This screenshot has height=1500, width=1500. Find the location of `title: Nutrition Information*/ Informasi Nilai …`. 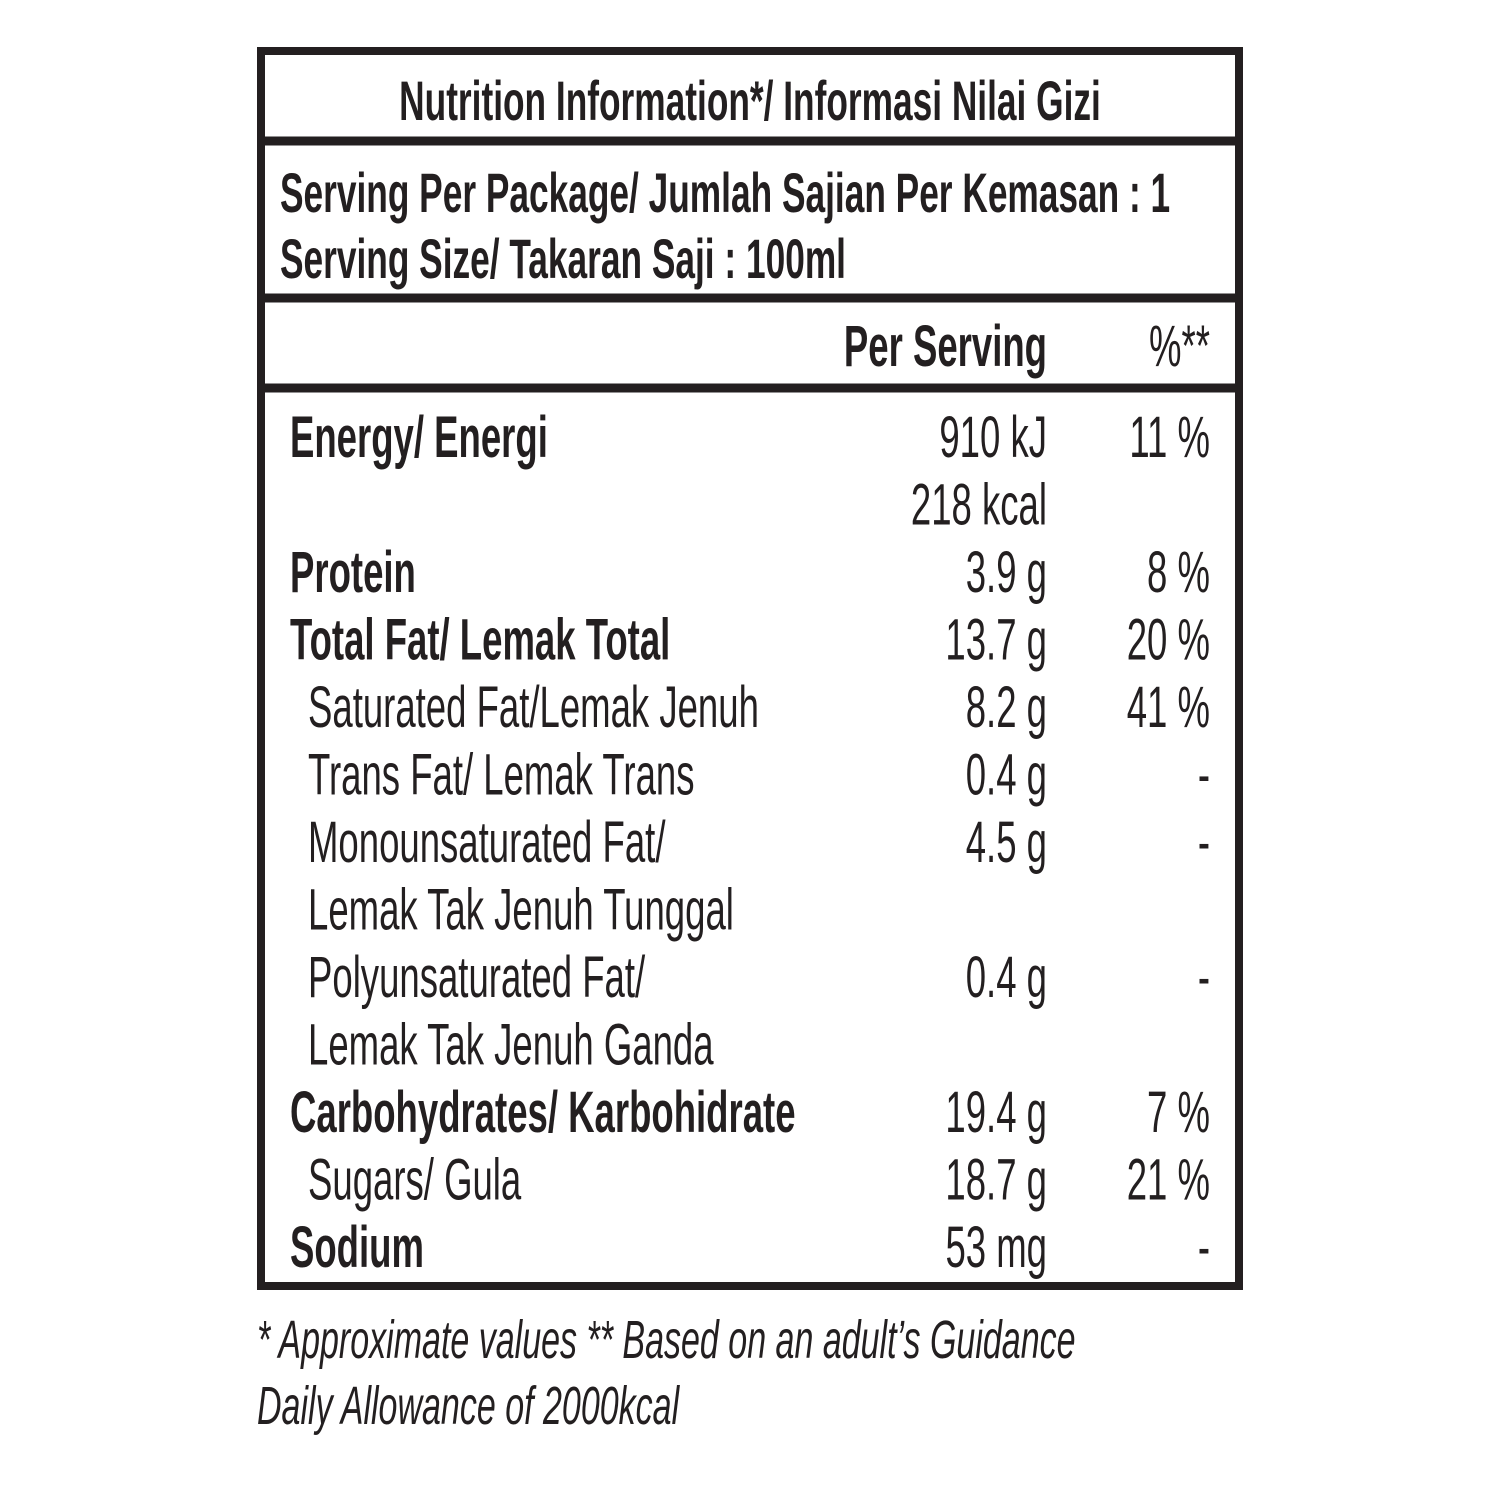

title: Nutrition Information*/ Informasi Nilai … is located at coordinates (750, 101).